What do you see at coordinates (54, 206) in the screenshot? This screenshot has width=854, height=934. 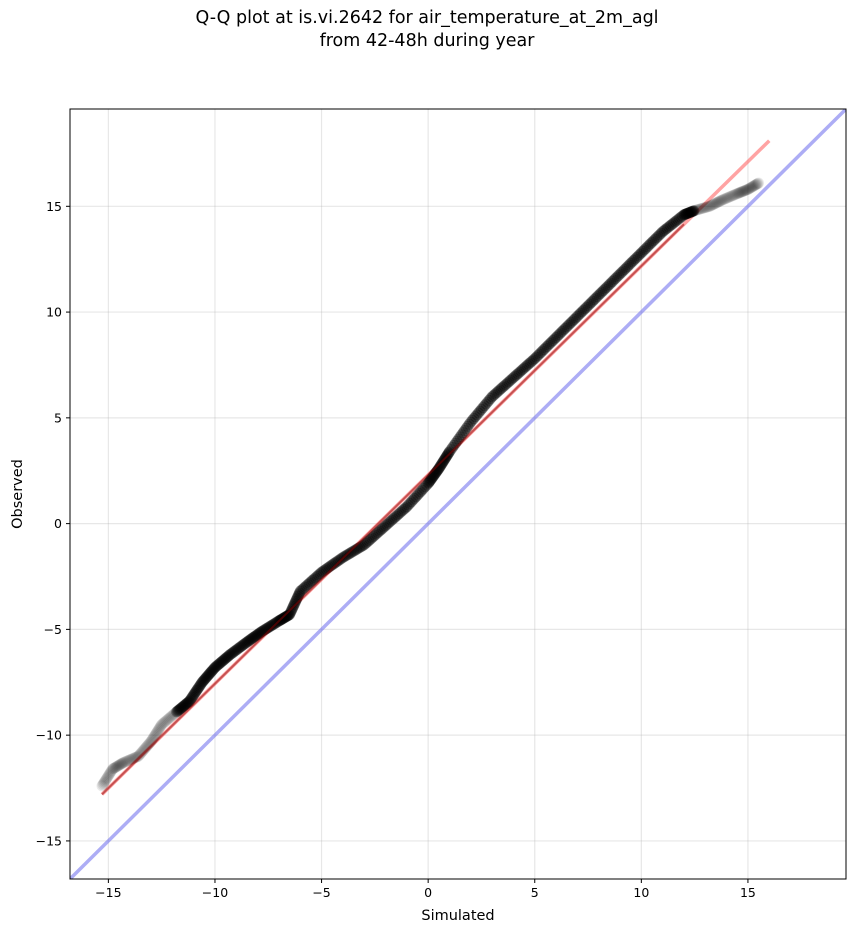 I see `y-tick-label: 15` at bounding box center [54, 206].